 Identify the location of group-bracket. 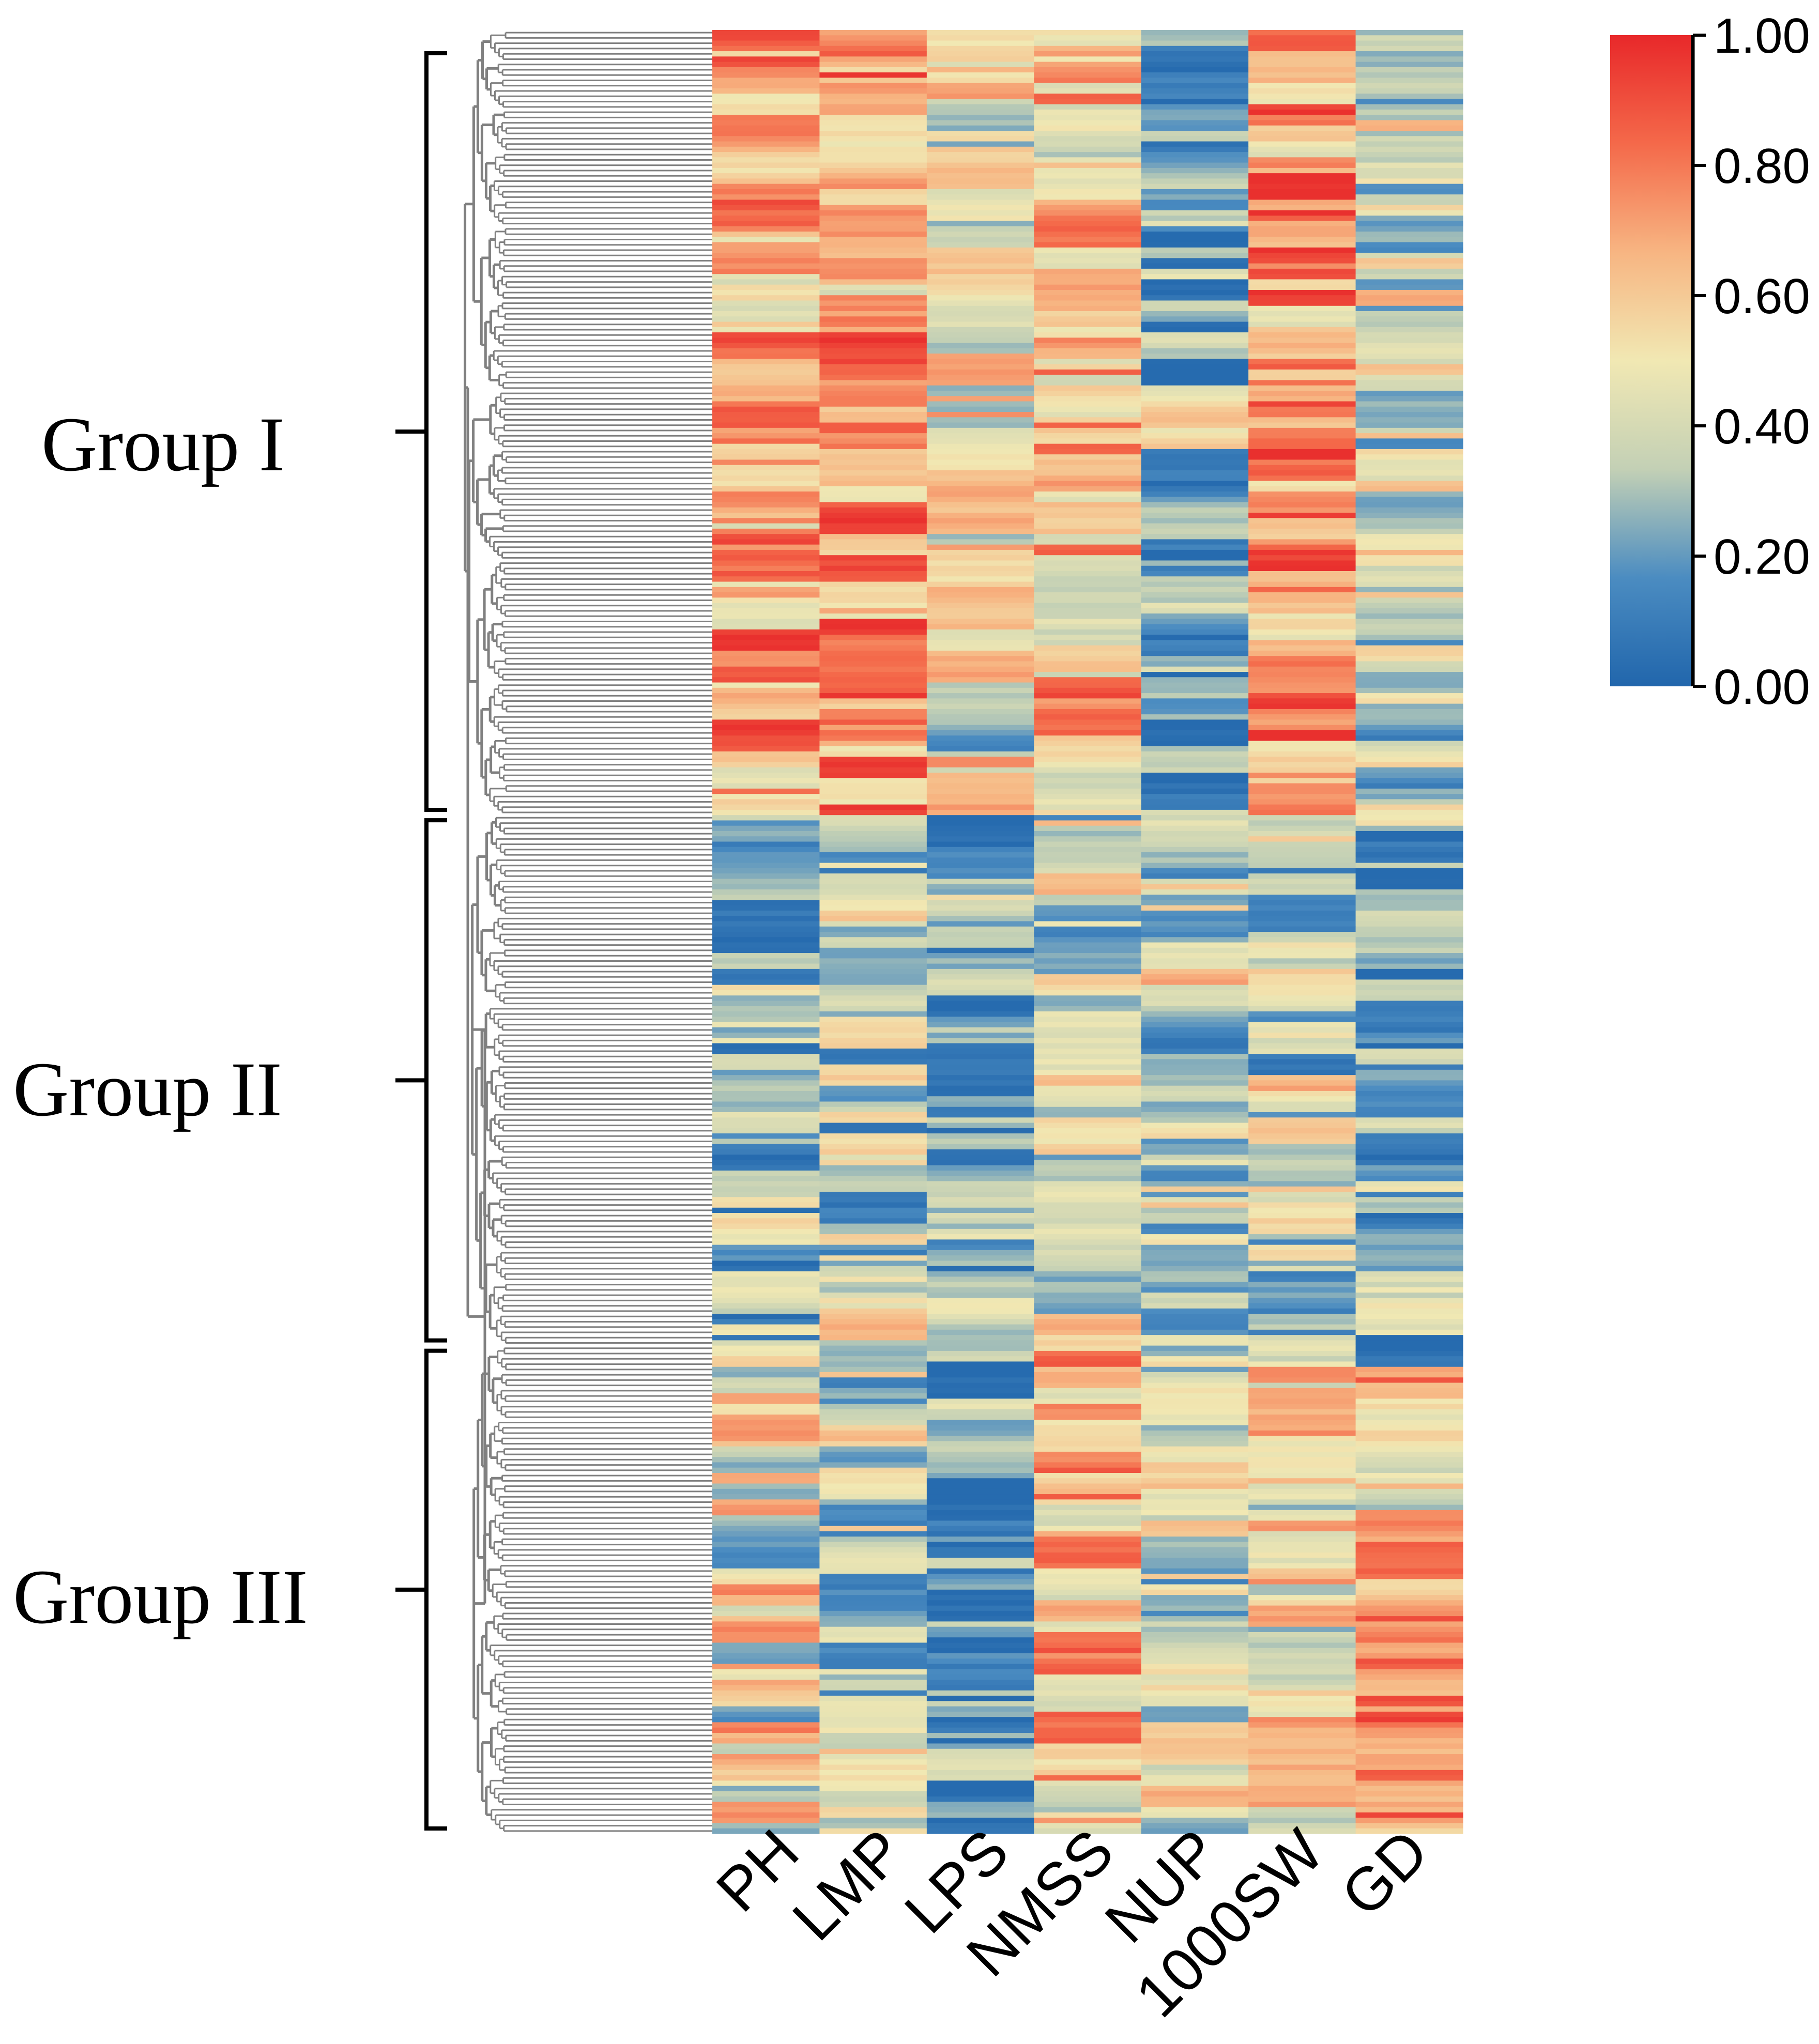
(421, 1590).